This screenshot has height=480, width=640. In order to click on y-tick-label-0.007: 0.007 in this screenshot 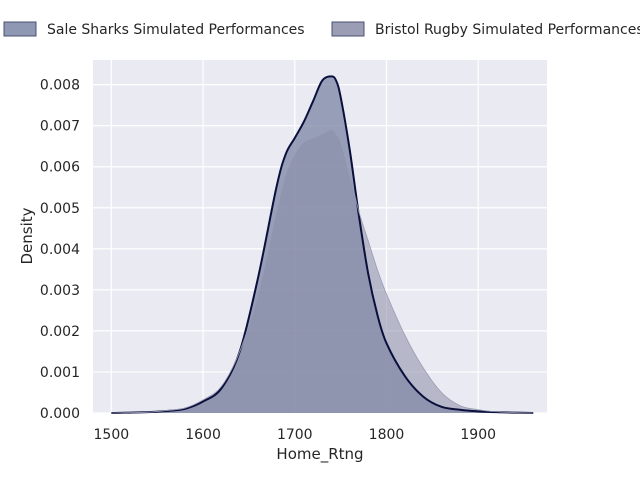, I will do `click(60, 127)`.